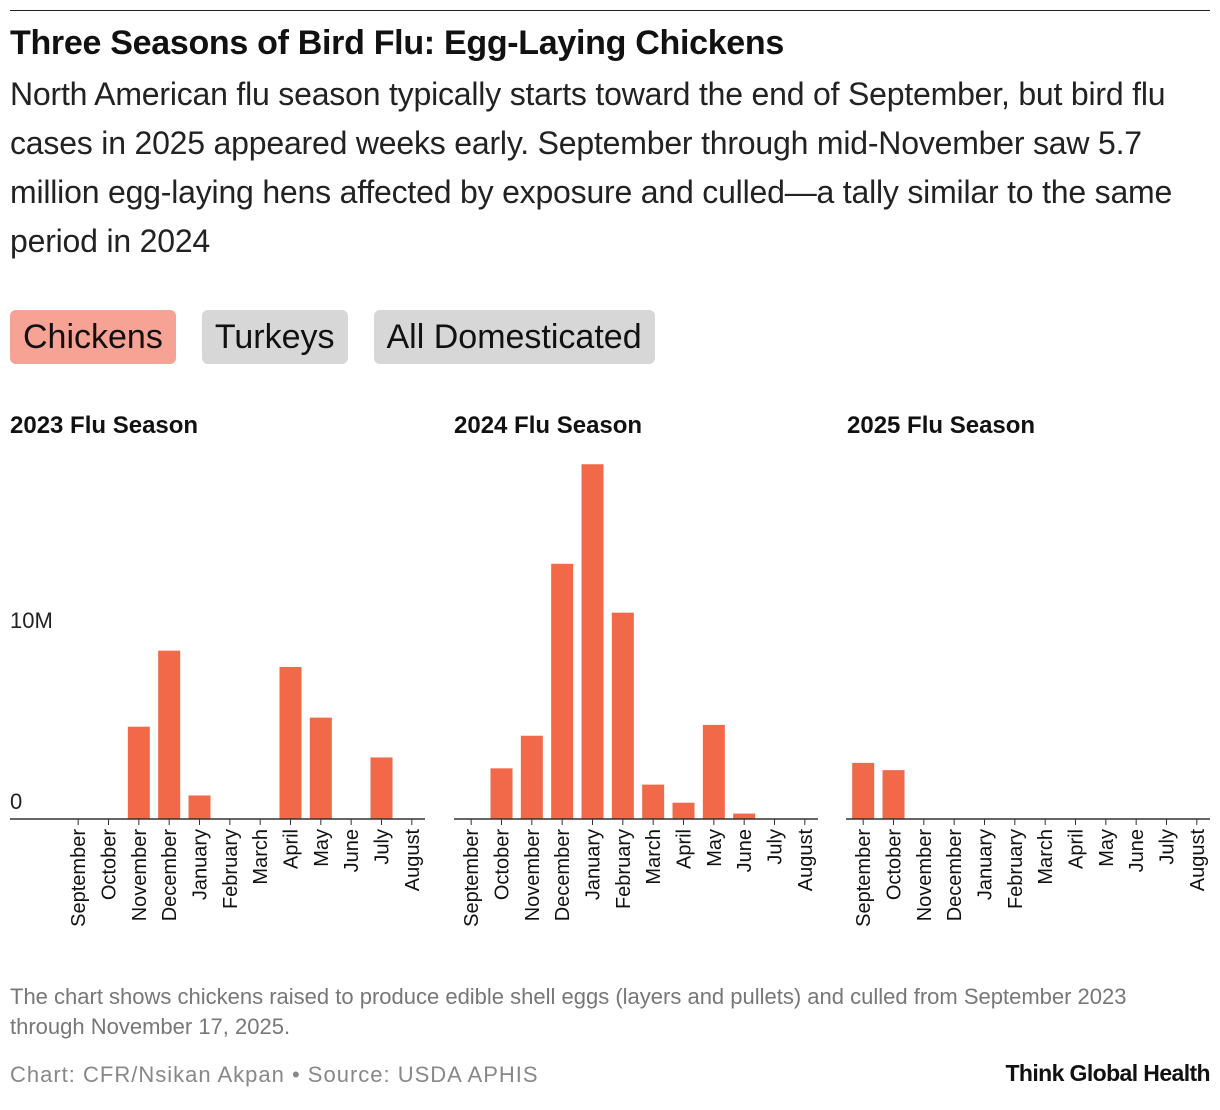 This screenshot has width=1220, height=1110. What do you see at coordinates (104, 425) in the screenshot?
I see `panel-title: 2023 Flu Season` at bounding box center [104, 425].